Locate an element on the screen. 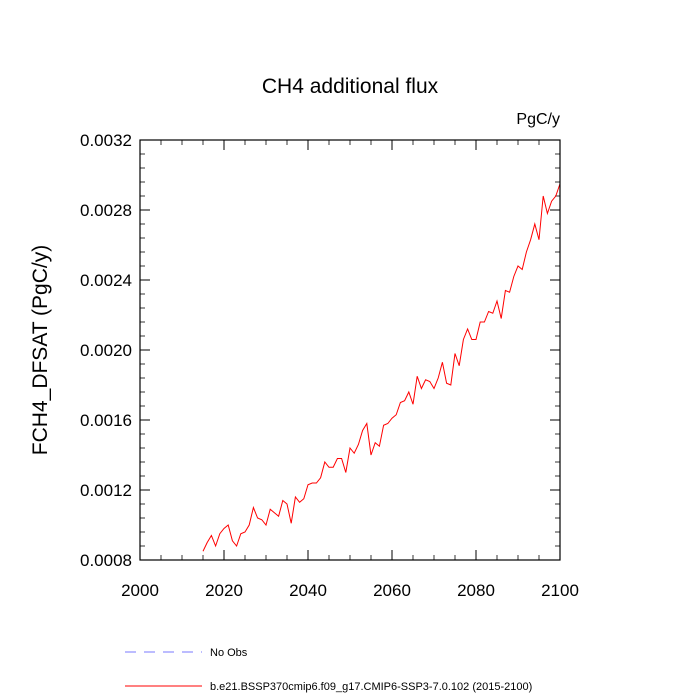  y-tick-label: 0.0020 is located at coordinates (106, 350).